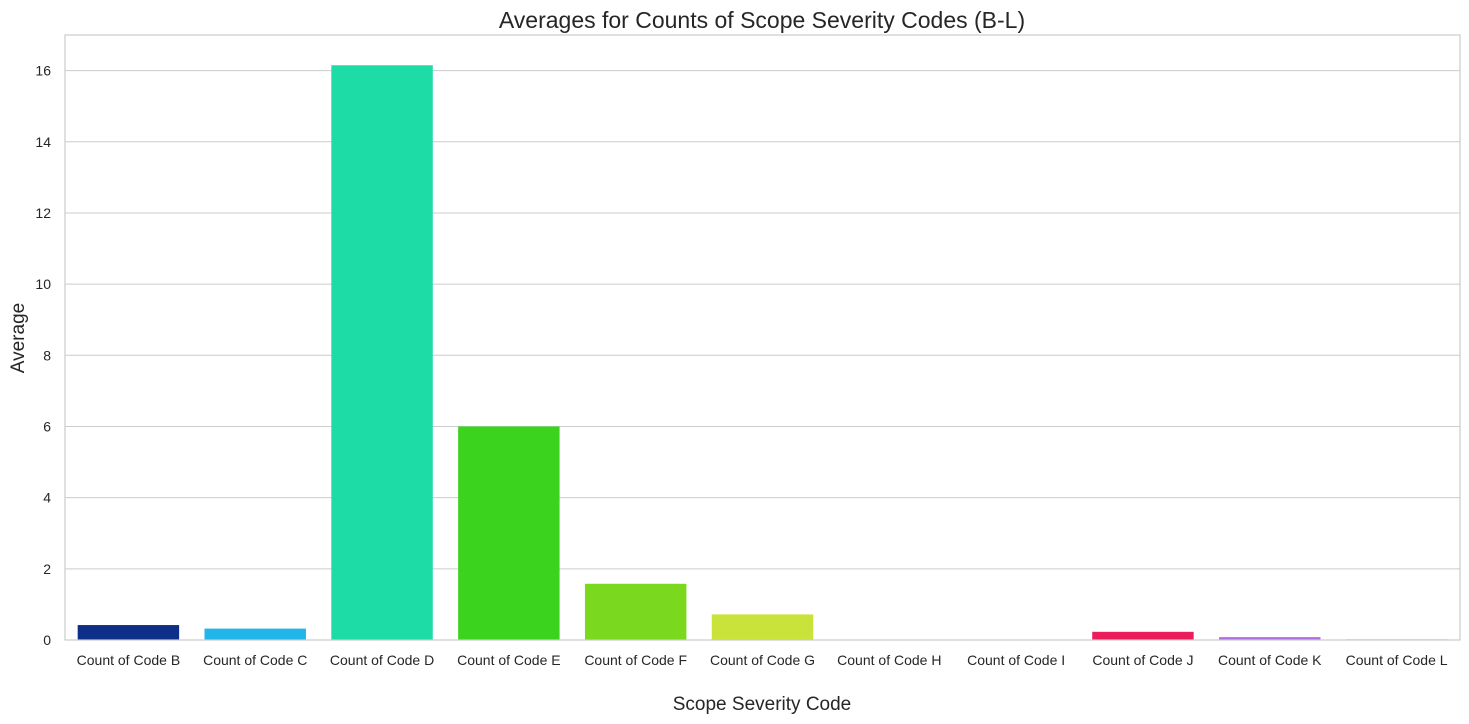 This screenshot has width=1469, height=724. Describe the element at coordinates (129, 660) in the screenshot. I see `x-tick-label: Count of Code B` at that location.